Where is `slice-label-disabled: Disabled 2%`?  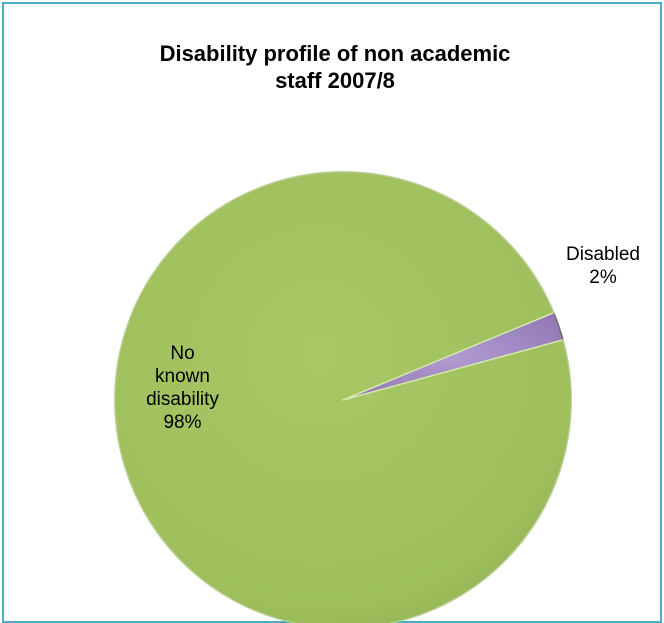
slice-label-disabled: Disabled 2% is located at coordinates (603, 266).